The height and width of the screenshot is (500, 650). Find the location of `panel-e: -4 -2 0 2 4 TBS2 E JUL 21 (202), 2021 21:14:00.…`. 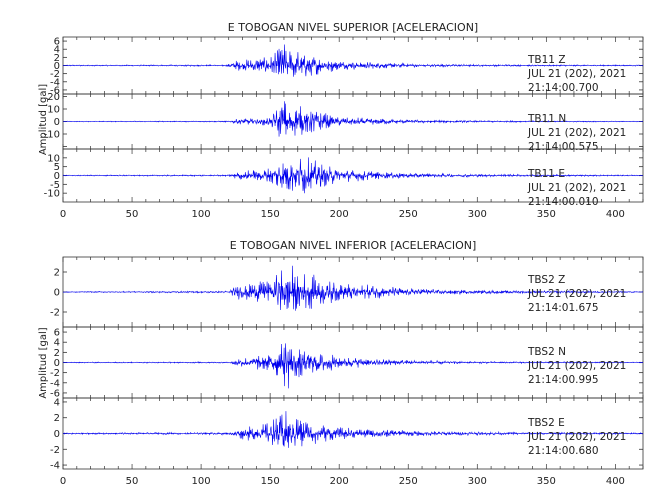

panel-e: -4 -2 0 2 4 TBS2 E JUL 21 (202), 2021 21:14:00.… is located at coordinates (347, 434).